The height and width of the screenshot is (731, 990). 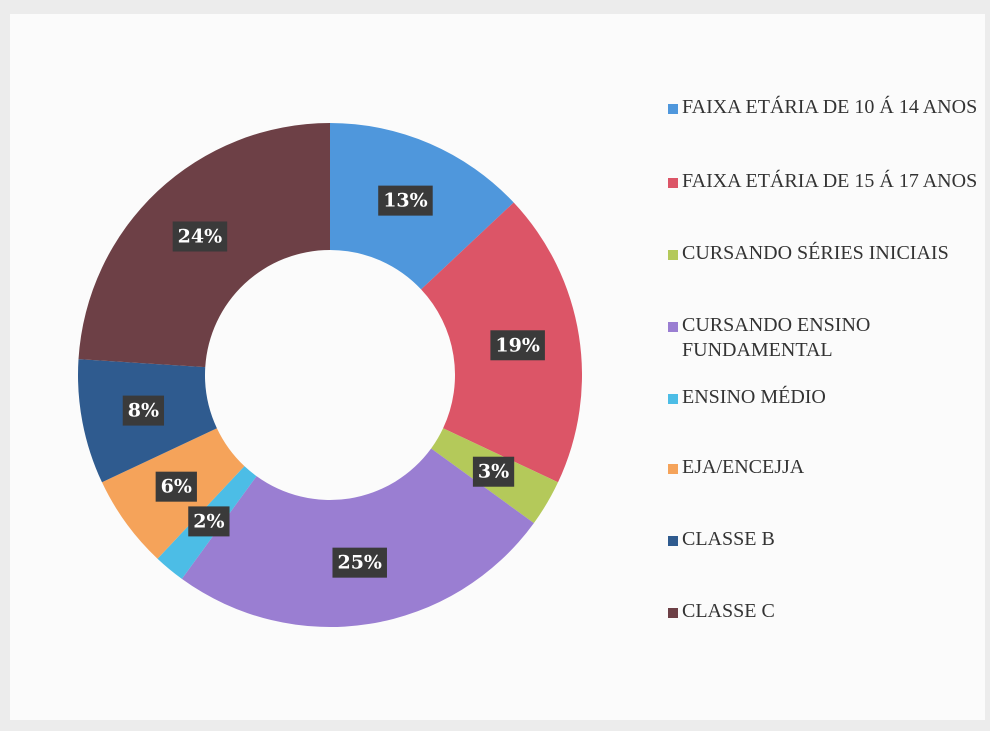 I want to click on data-label: 19%, so click(x=517, y=345).